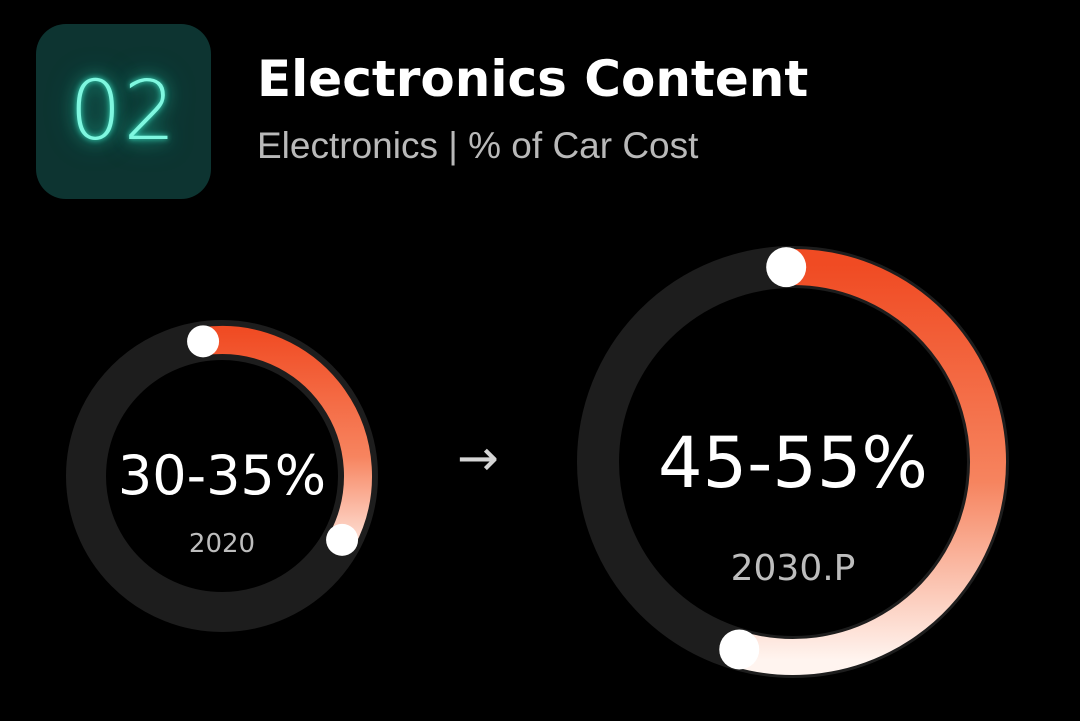 Image resolution: width=1080 pixels, height=721 pixels. What do you see at coordinates (222, 475) in the screenshot?
I see `ring-value-2020: 30-35%` at bounding box center [222, 475].